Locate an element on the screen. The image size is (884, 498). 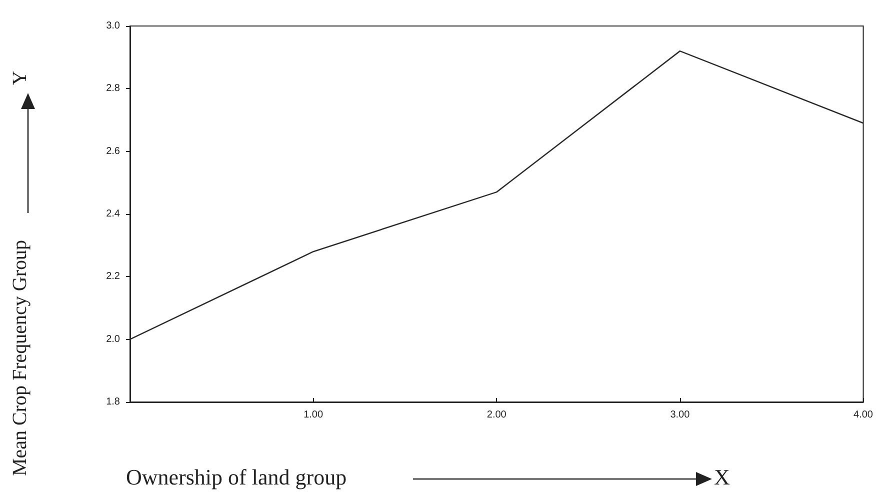
y-axis-title: Mean Crop Frequency Group is located at coordinates (20, 358).